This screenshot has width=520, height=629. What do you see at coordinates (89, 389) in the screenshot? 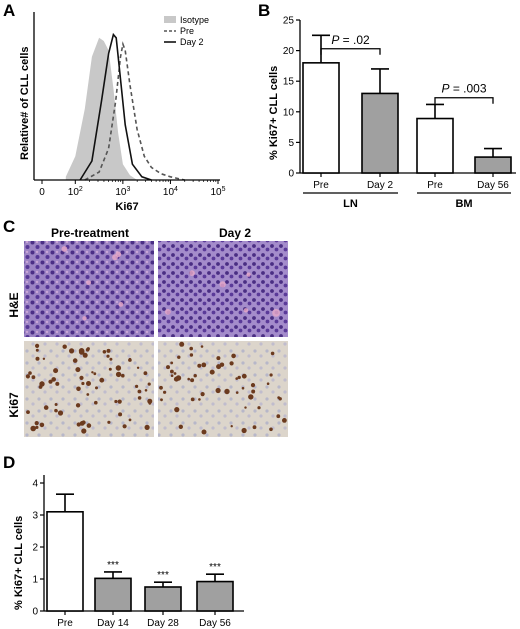
I see `ki67-pretreatment-image` at bounding box center [89, 389].